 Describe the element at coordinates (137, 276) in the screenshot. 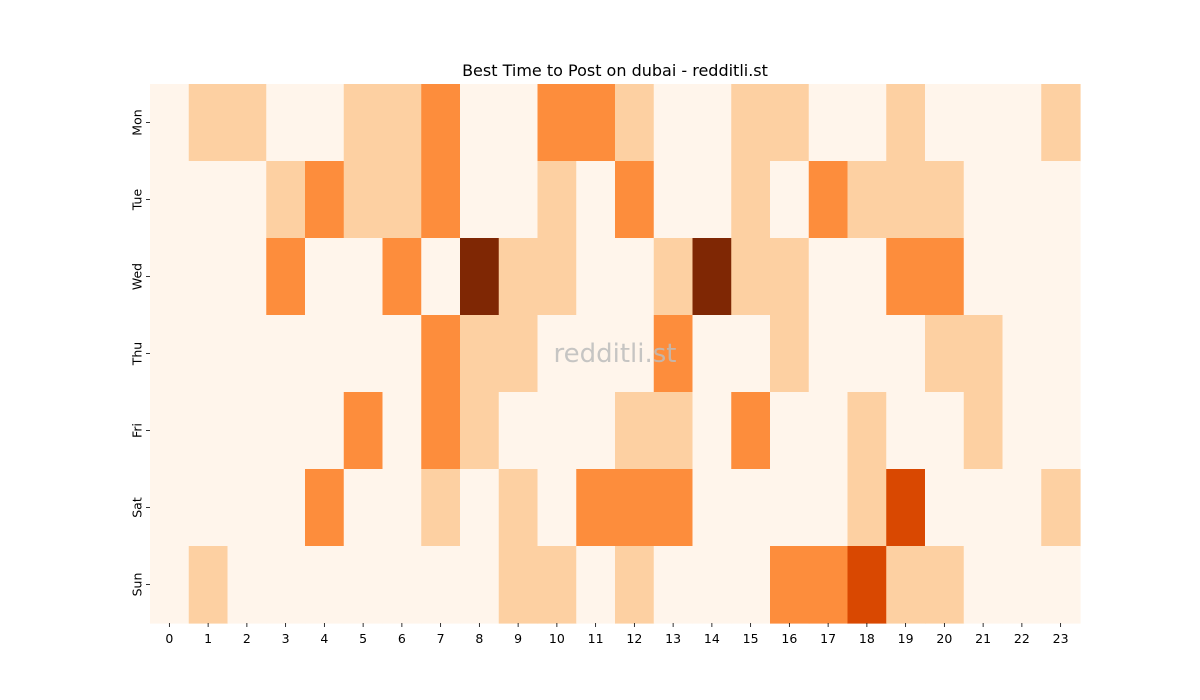

I see `y-tick-label-wed: Wed` at that location.